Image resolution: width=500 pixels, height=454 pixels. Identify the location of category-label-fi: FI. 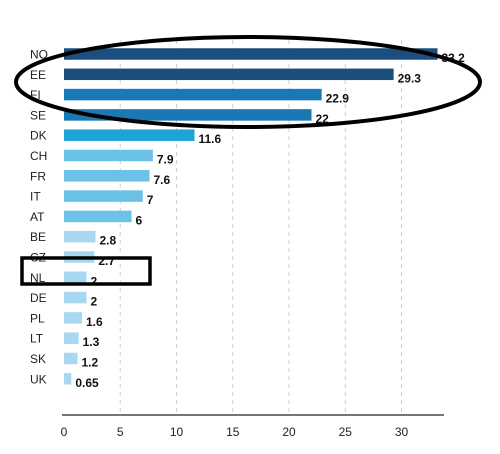
(35, 95).